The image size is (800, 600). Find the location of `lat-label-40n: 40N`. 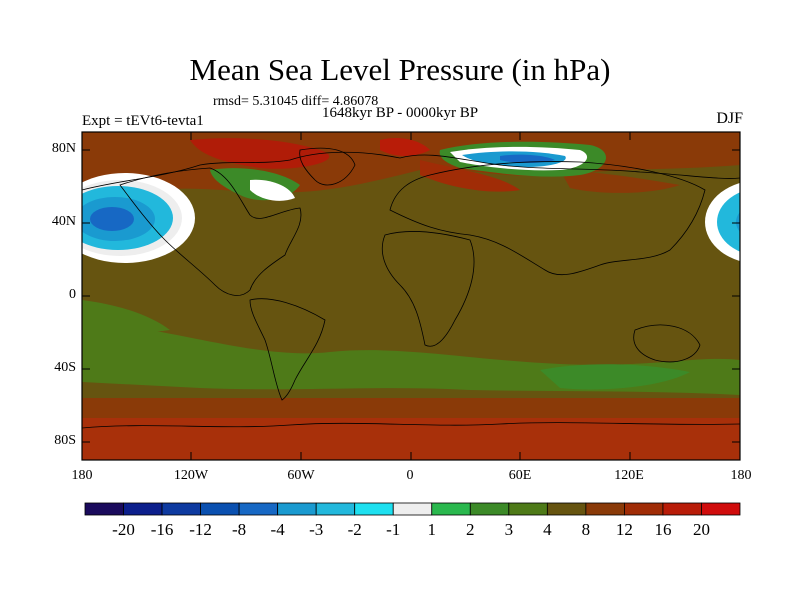

lat-label-40n: 40N is located at coordinates (63, 221).